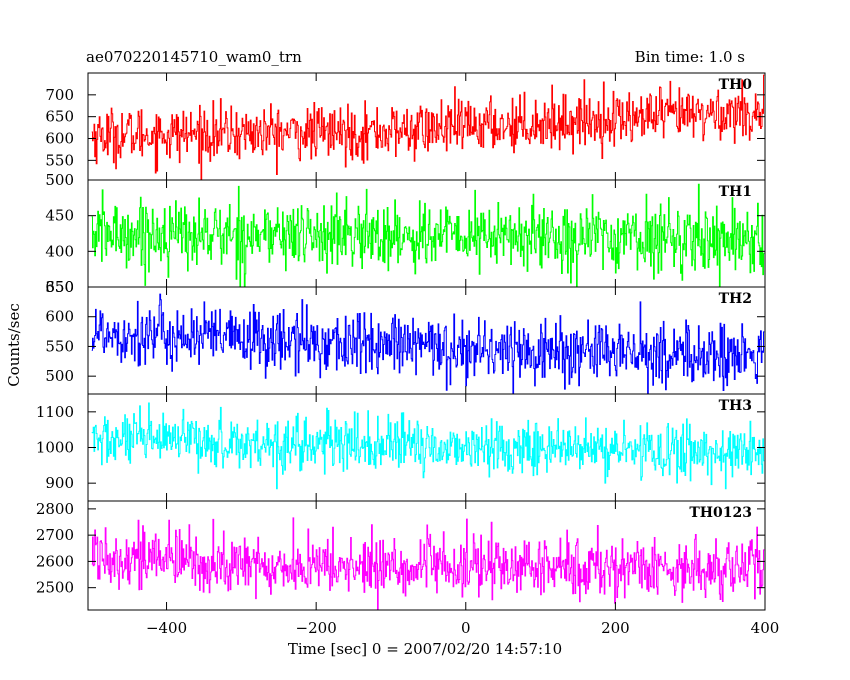 The width and height of the screenshot is (850, 680). What do you see at coordinates (55, 412) in the screenshot?
I see `y-tick-label: 1100` at bounding box center [55, 412].